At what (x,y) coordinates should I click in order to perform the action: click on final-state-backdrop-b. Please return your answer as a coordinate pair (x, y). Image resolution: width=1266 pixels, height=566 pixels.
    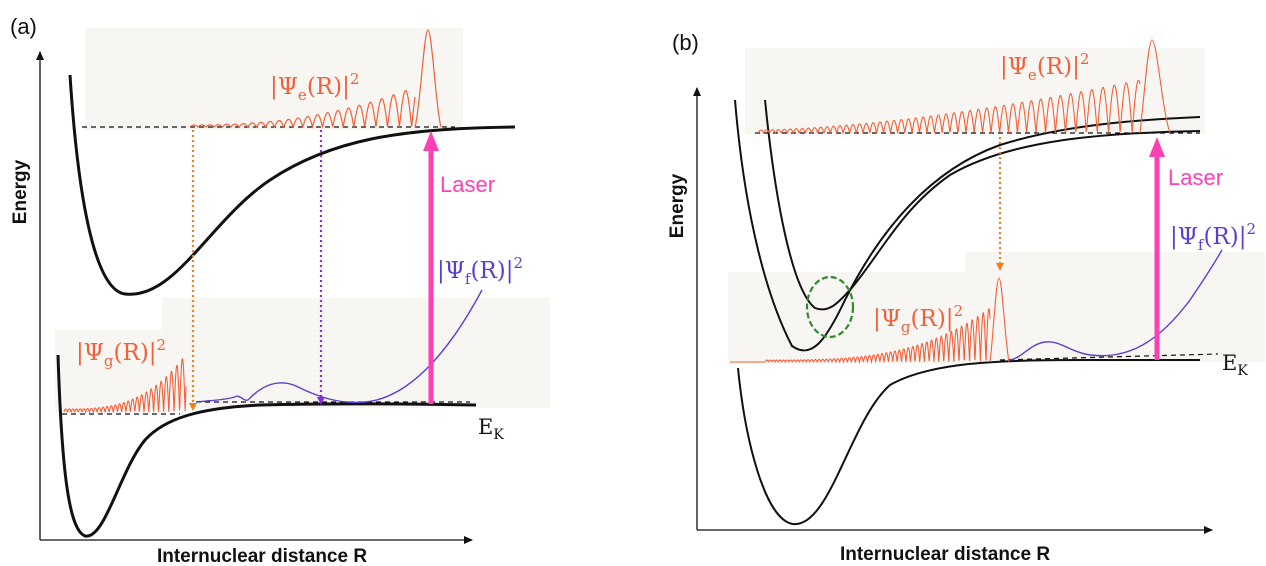
    Looking at the image, I should click on (1115, 307).